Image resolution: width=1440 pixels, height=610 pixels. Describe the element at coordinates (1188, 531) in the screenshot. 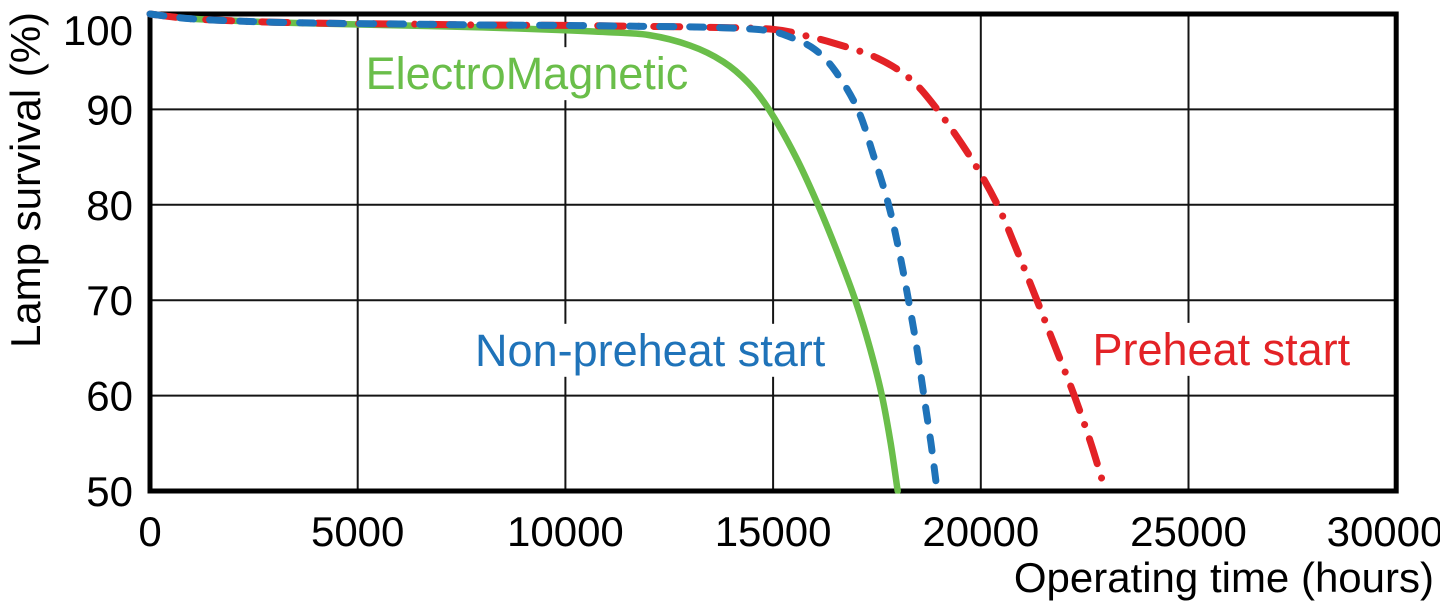

I see `x-tick-label-25000: 25000` at that location.